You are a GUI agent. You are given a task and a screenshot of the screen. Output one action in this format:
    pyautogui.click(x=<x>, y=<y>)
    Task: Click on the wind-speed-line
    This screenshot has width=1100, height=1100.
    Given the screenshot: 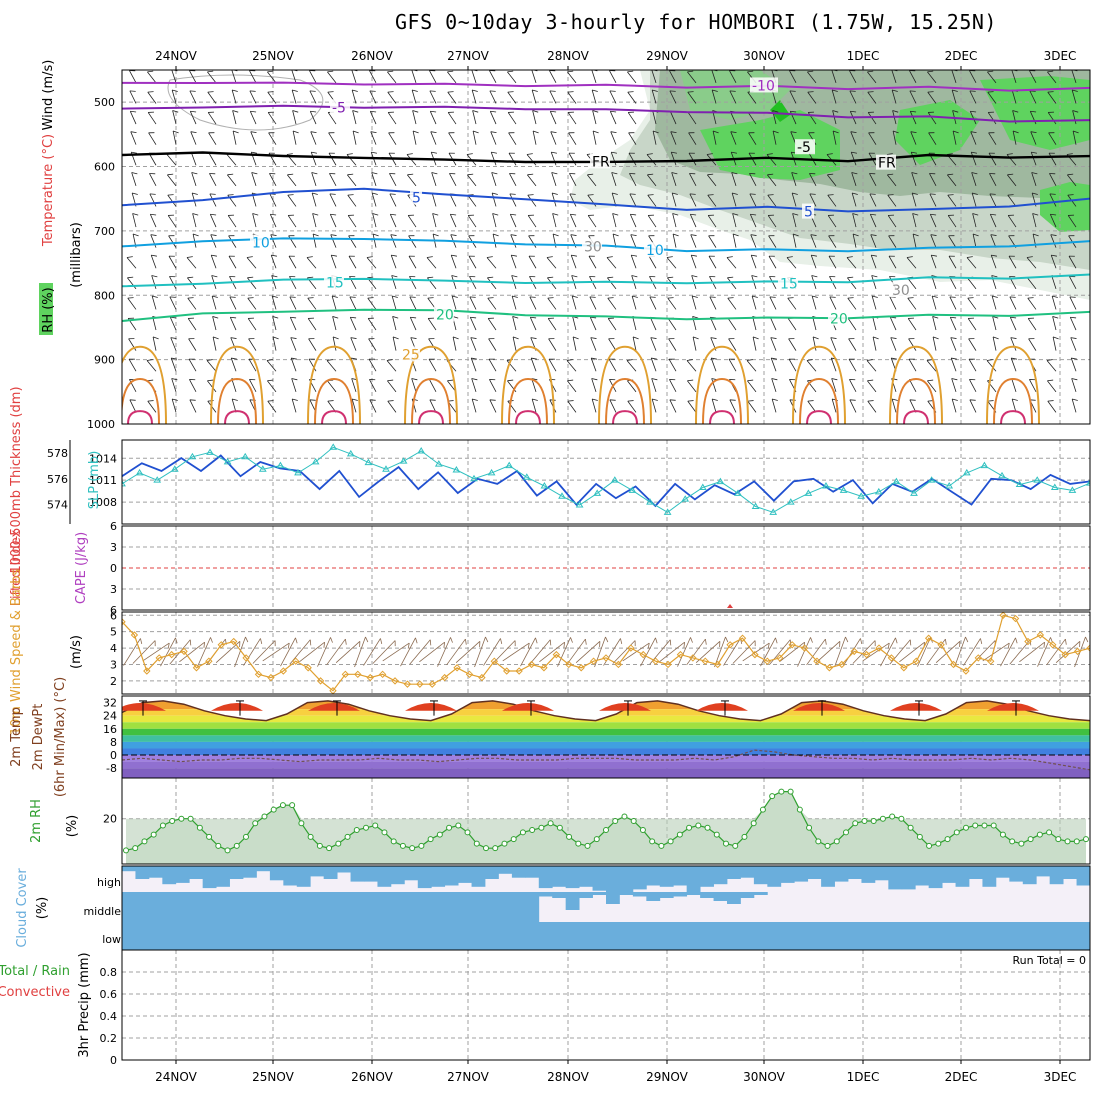 What is the action you would take?
    pyautogui.click(x=606, y=653)
    